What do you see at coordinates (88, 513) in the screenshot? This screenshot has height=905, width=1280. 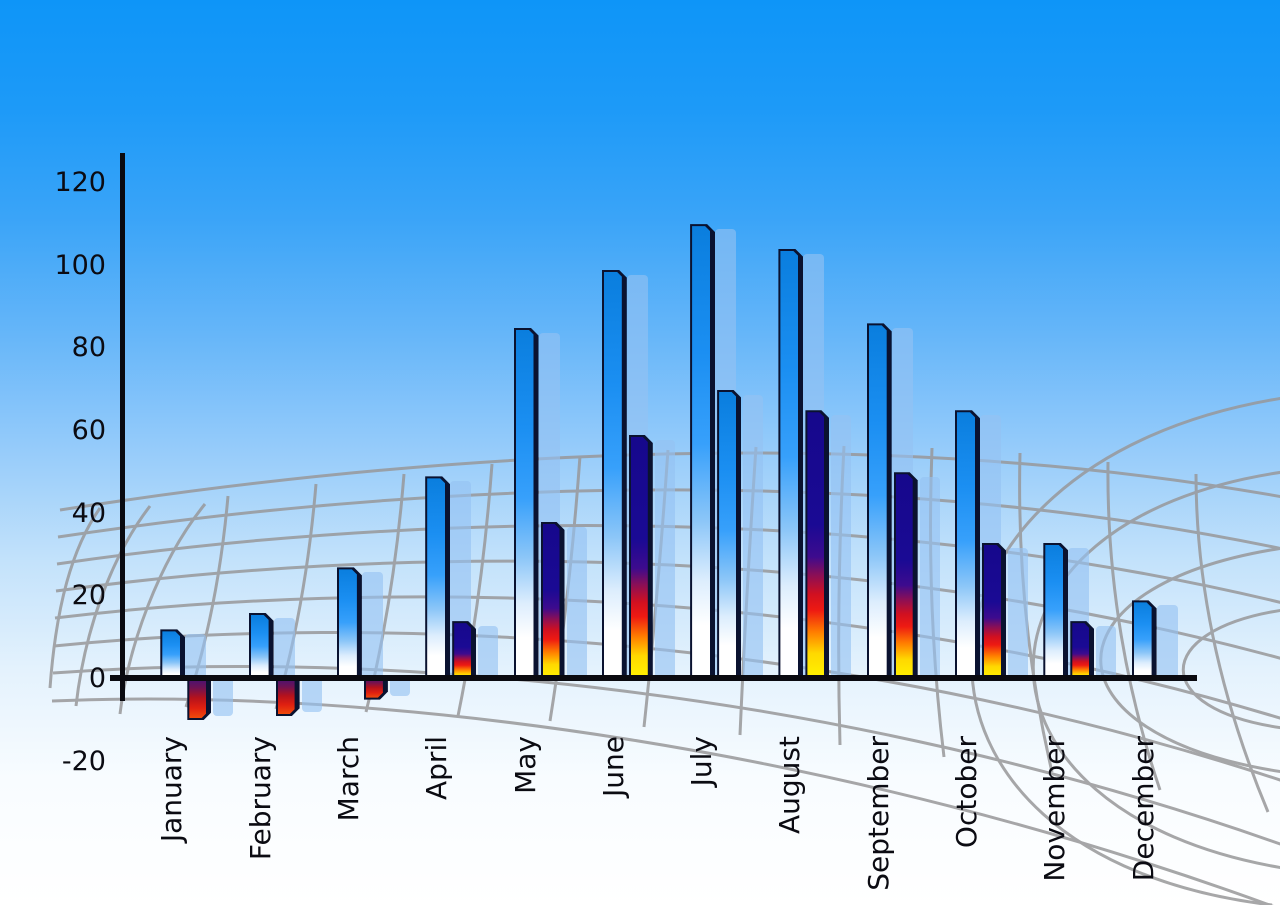 I see `y-tick-40: 40` at bounding box center [88, 513].